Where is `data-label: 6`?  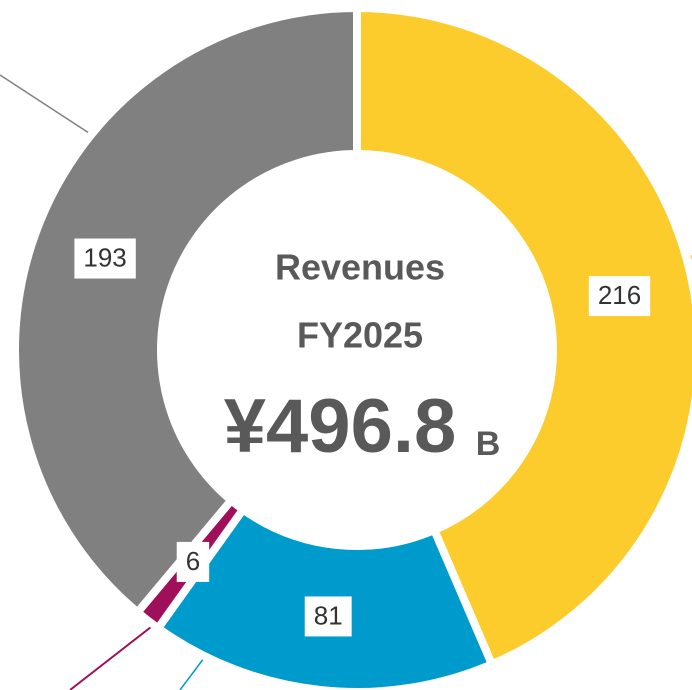
data-label: 6 is located at coordinates (193, 561).